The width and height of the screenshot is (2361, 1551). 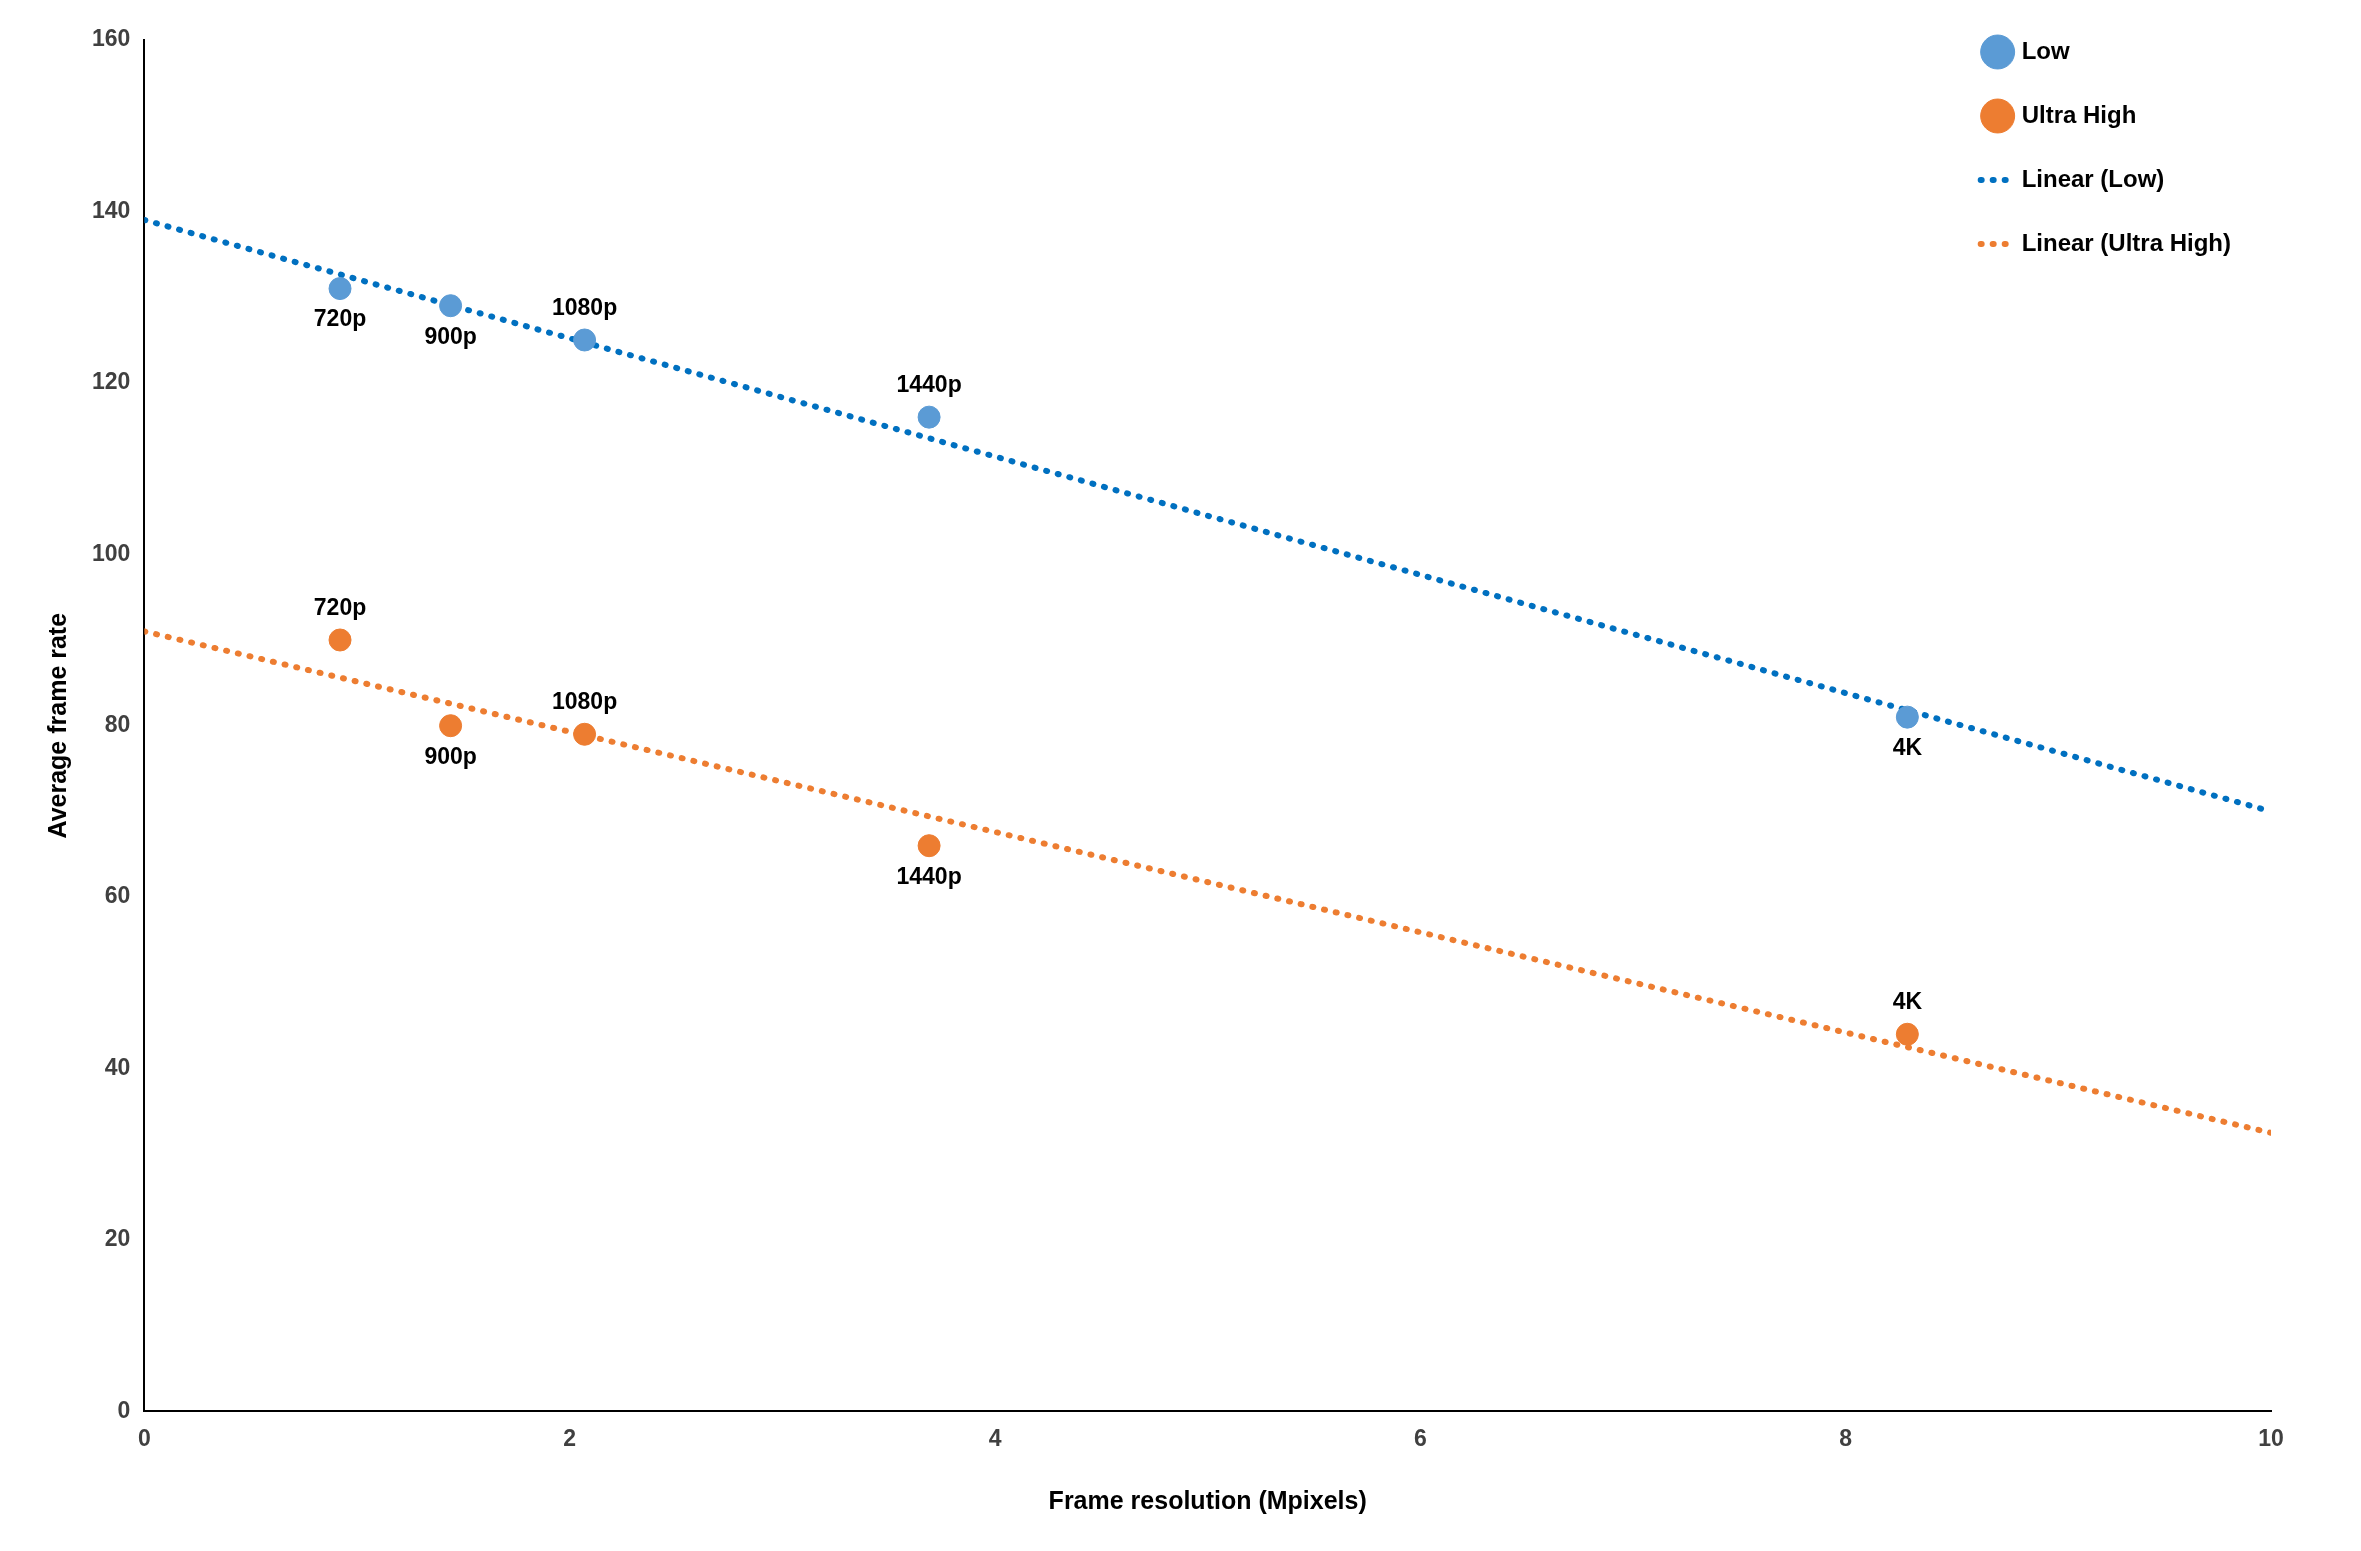 I want to click on legend-label: Linear (Ultra High), so click(x=2126, y=242).